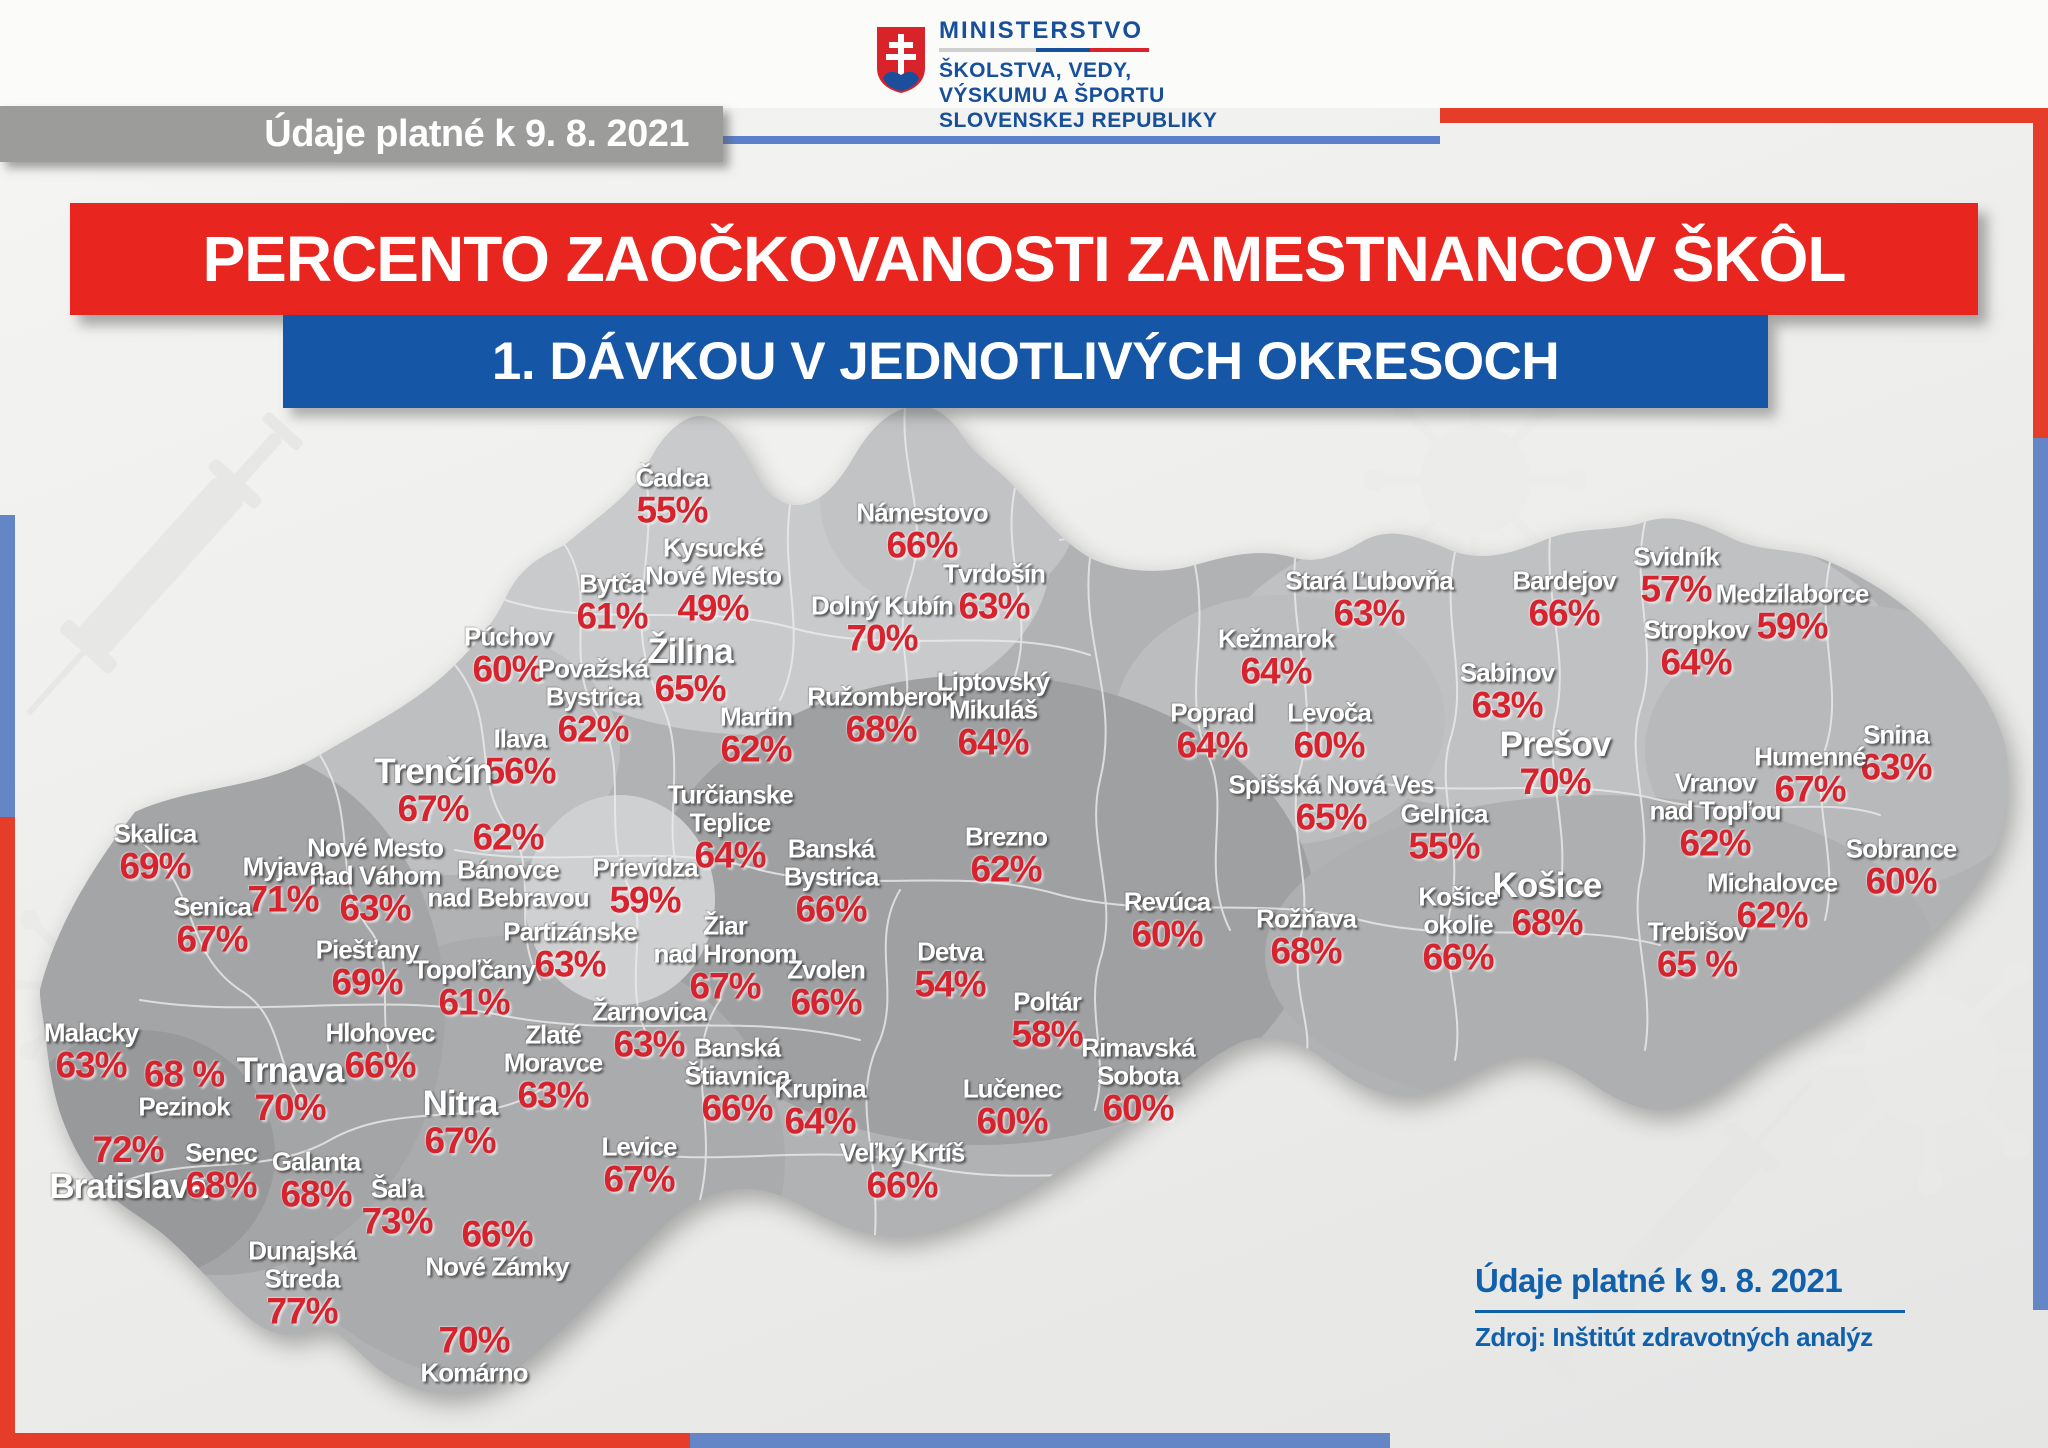  Describe the element at coordinates (1024, 259) in the screenshot. I see `main-title: PERCENTO ZAOČKOVANOSTI ZAMESTNANCOV ŠKÔL` at that location.